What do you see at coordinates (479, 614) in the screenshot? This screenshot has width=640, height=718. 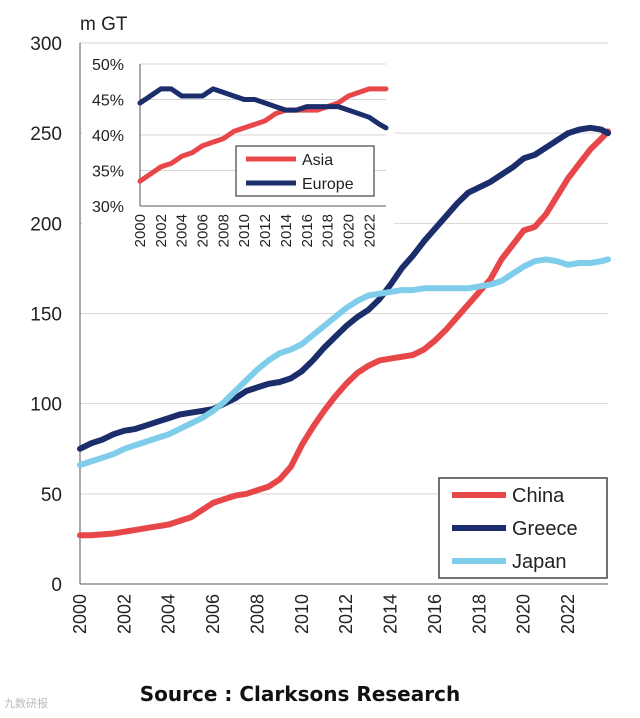 I see `main-x-tick-label: 2018` at bounding box center [479, 614].